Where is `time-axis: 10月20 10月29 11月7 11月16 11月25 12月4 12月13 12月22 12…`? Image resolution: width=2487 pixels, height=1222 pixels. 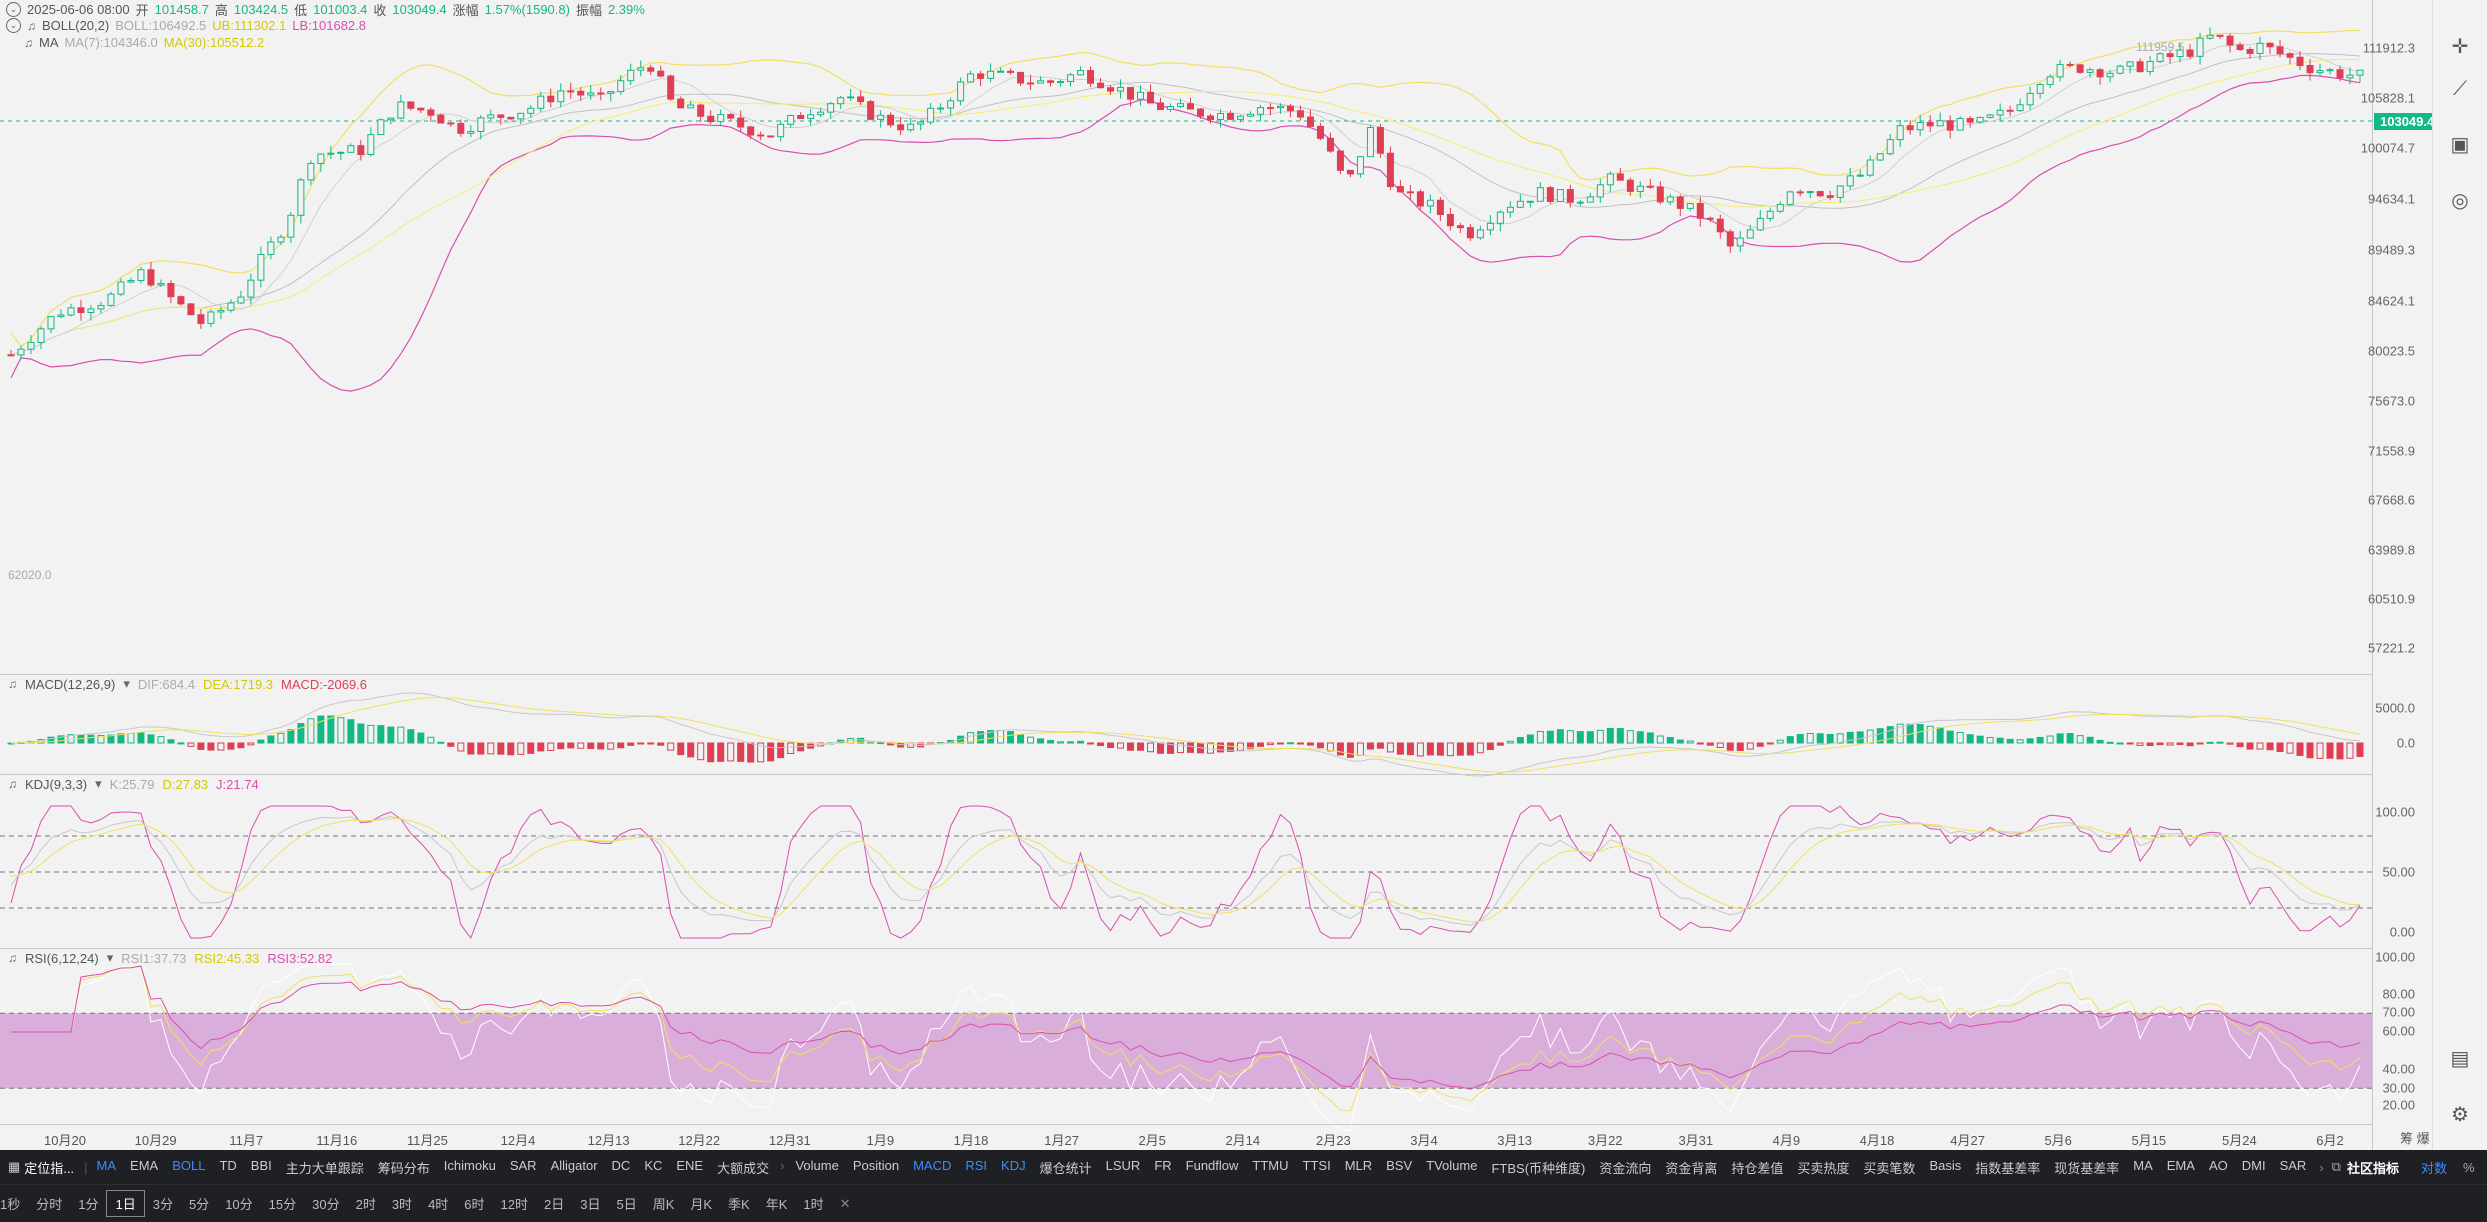
time-axis: 10月20 10月29 11月7 11月16 11月25 12月4 12月13 12月22 12… is located at coordinates (1186, 1137).